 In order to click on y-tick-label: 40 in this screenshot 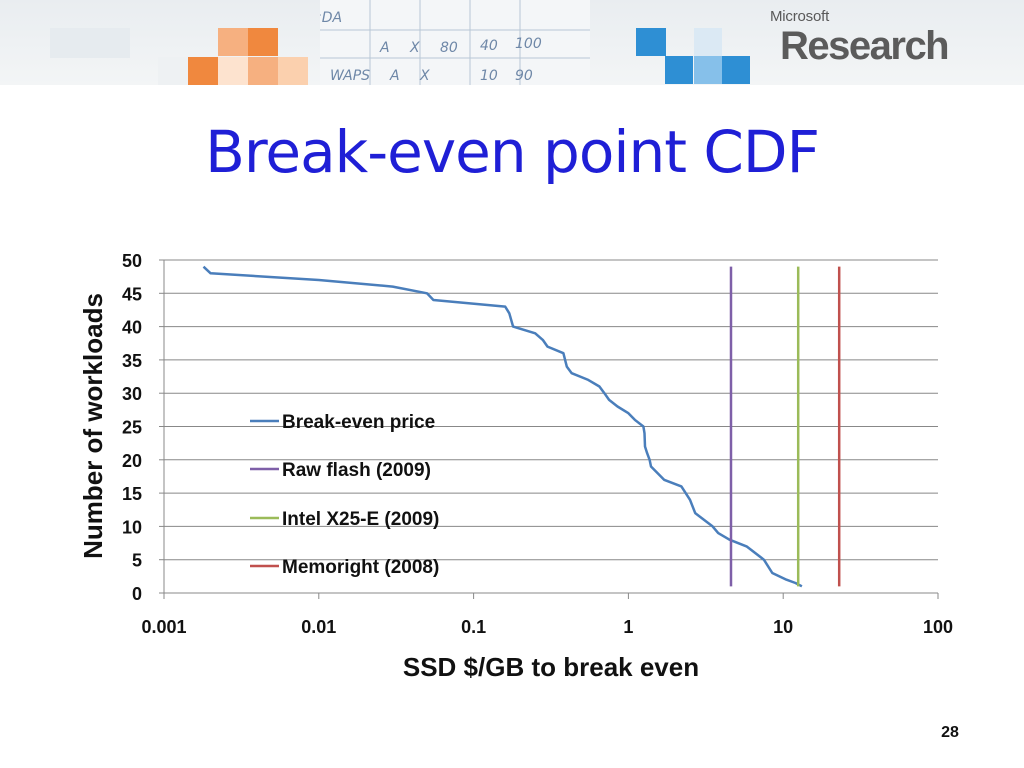, I will do `click(132, 328)`.